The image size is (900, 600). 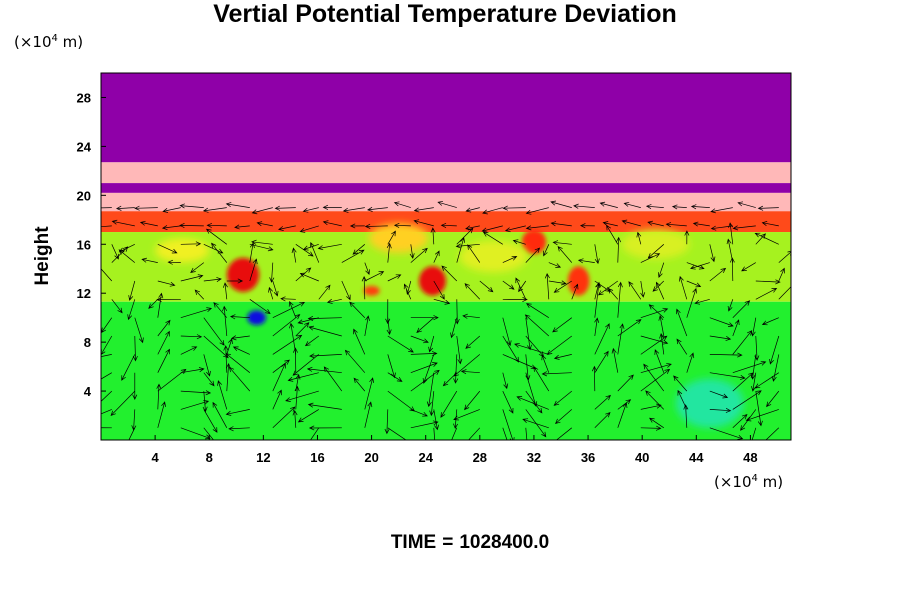 What do you see at coordinates (84, 146) in the screenshot?
I see `y-tick-label-24: 24` at bounding box center [84, 146].